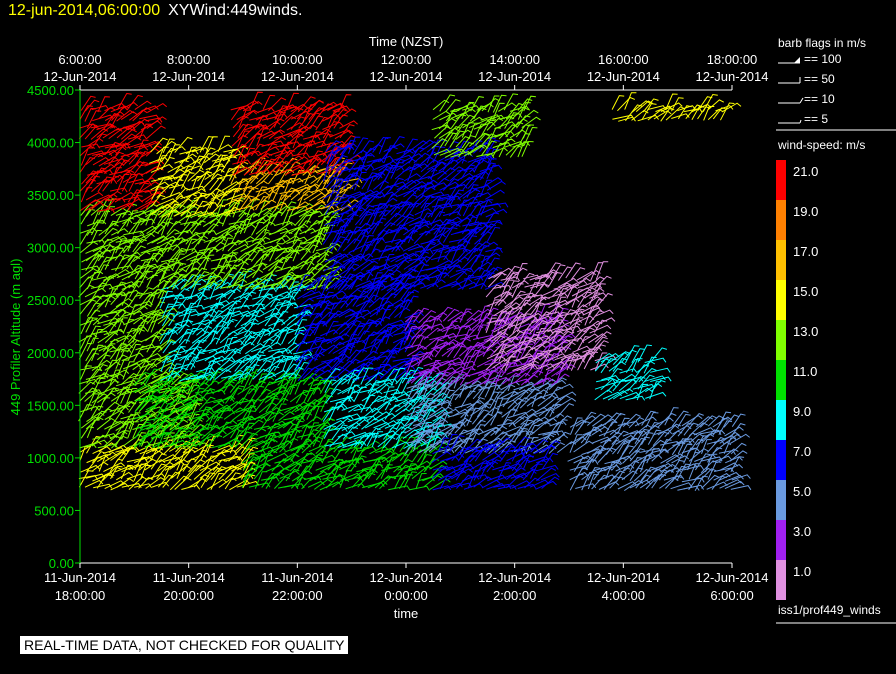  Describe the element at coordinates (297, 577) in the screenshot. I see `x-tick-label-date: 11-Jun-2014` at that location.